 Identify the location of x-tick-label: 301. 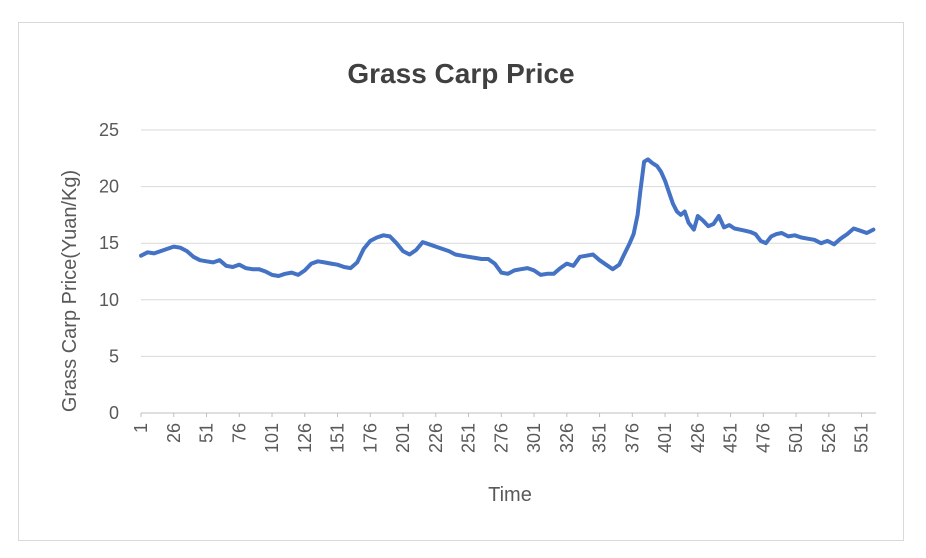
(534, 438).